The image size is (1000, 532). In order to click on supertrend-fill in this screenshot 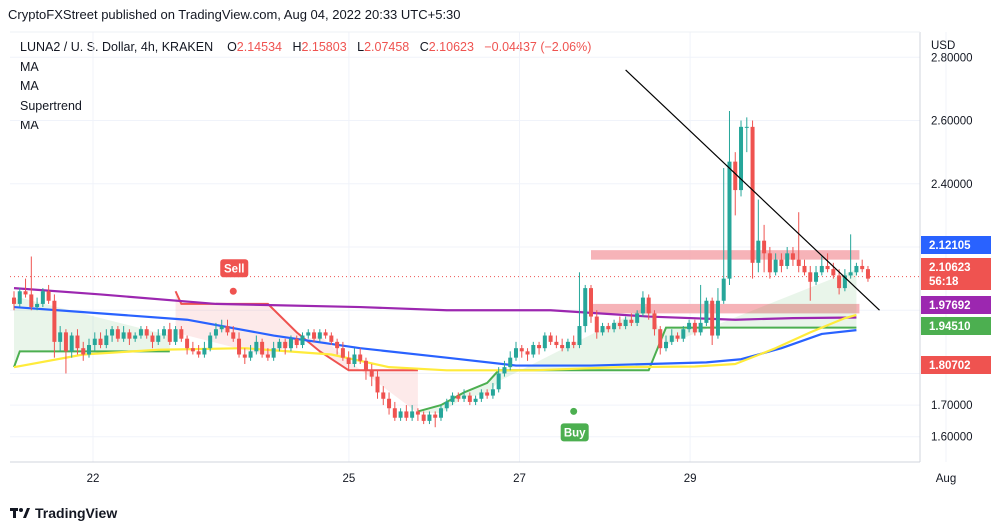, I will do `click(637, 341)`.